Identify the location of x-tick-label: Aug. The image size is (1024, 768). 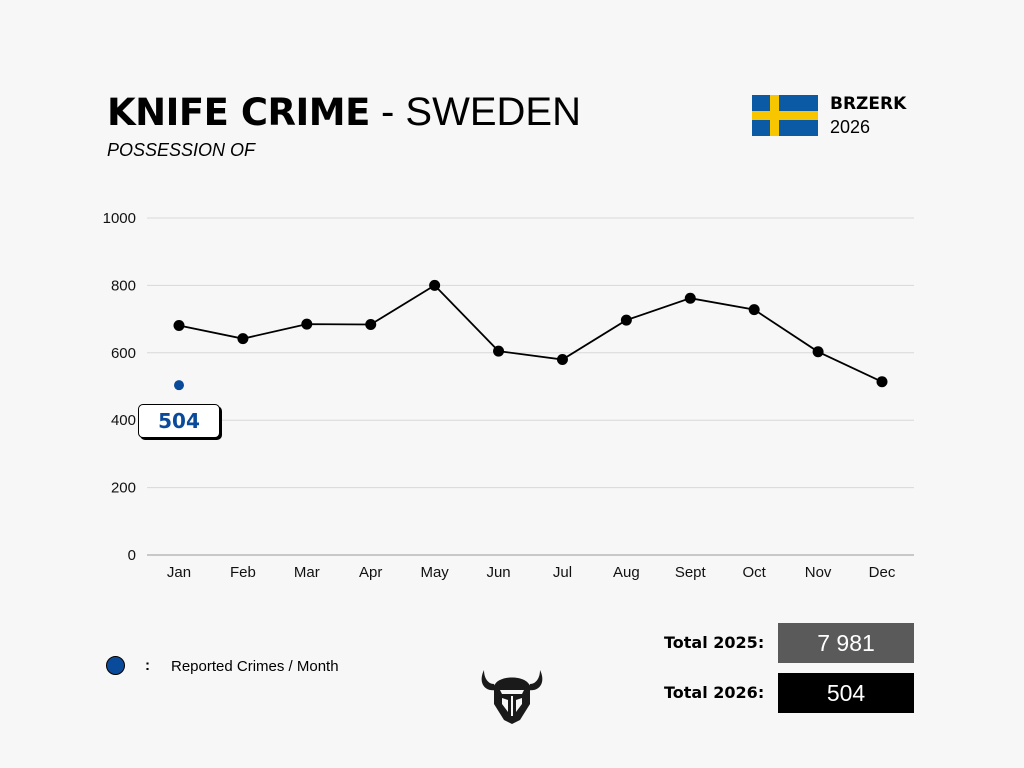
(626, 572).